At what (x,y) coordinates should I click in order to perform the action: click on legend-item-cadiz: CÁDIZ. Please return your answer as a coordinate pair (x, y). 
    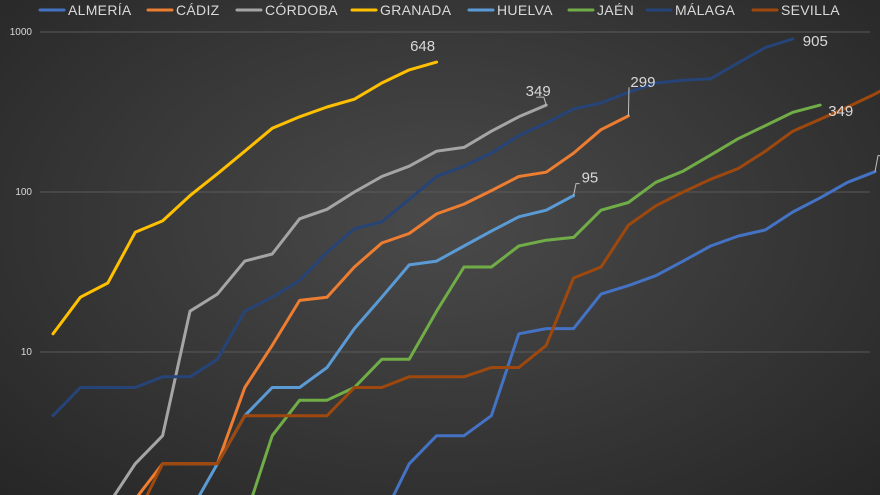
    Looking at the image, I should click on (183, 10).